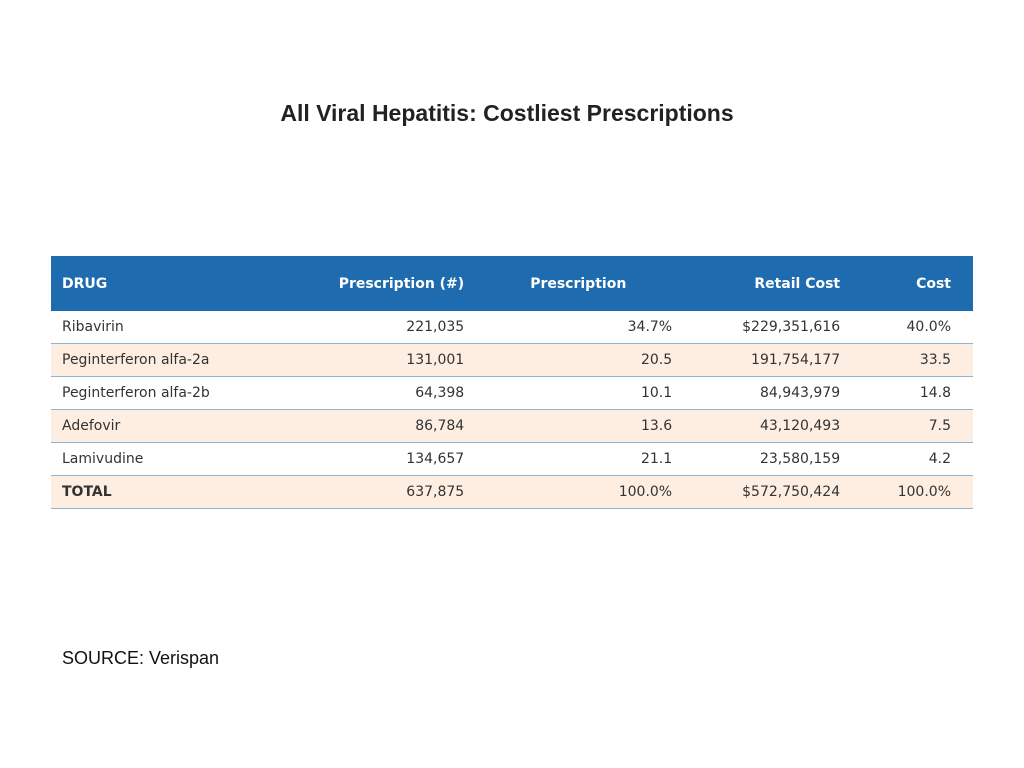 The height and width of the screenshot is (768, 1024). I want to click on header-prescription-pct: Prescription, so click(578, 283).